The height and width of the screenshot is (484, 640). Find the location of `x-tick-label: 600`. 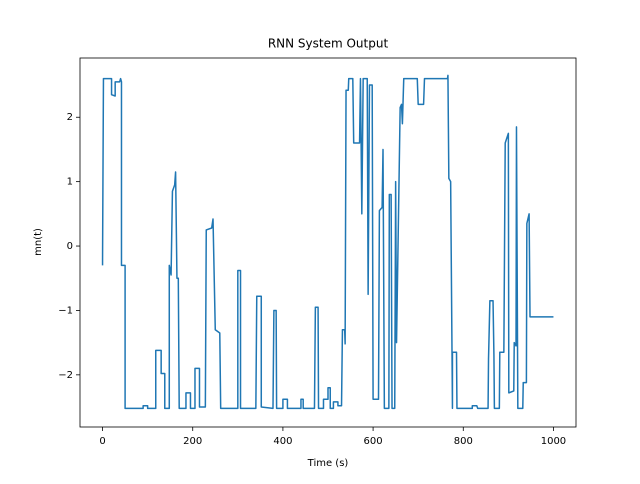

x-tick-label: 600 is located at coordinates (373, 441).